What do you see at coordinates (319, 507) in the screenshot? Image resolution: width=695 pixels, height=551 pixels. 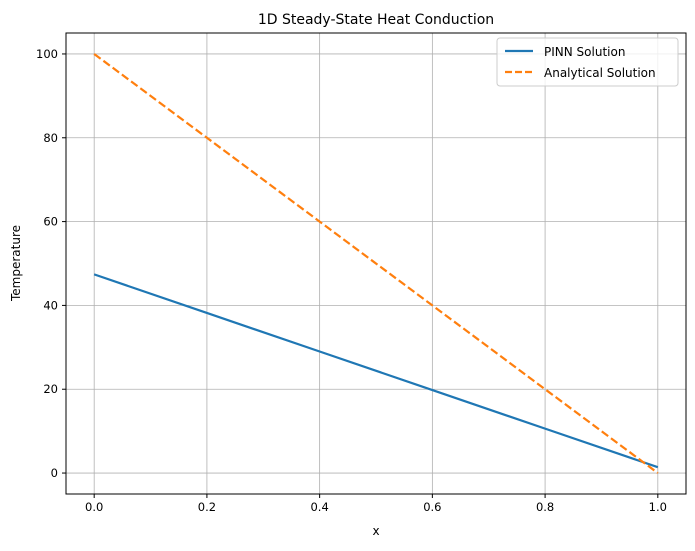 I see `x-tick-label: 0.4` at bounding box center [319, 507].